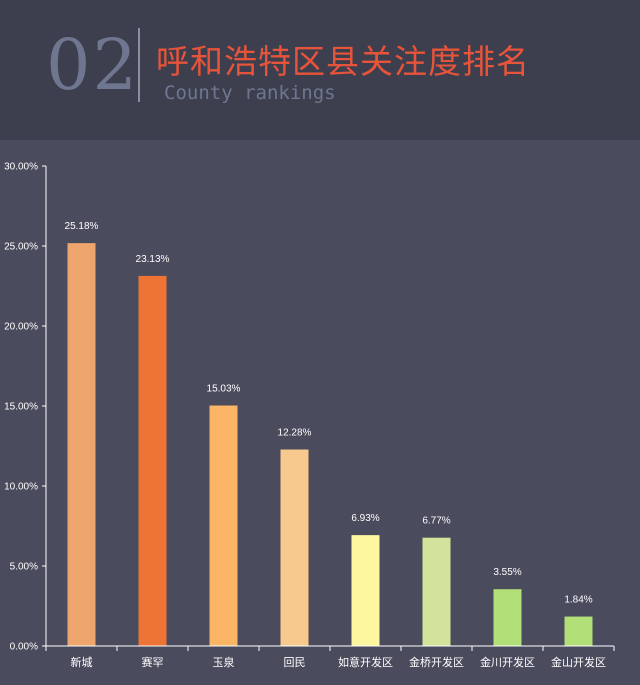 The image size is (640, 685). What do you see at coordinates (507, 662) in the screenshot?
I see `category-label: 金川开发区` at bounding box center [507, 662].